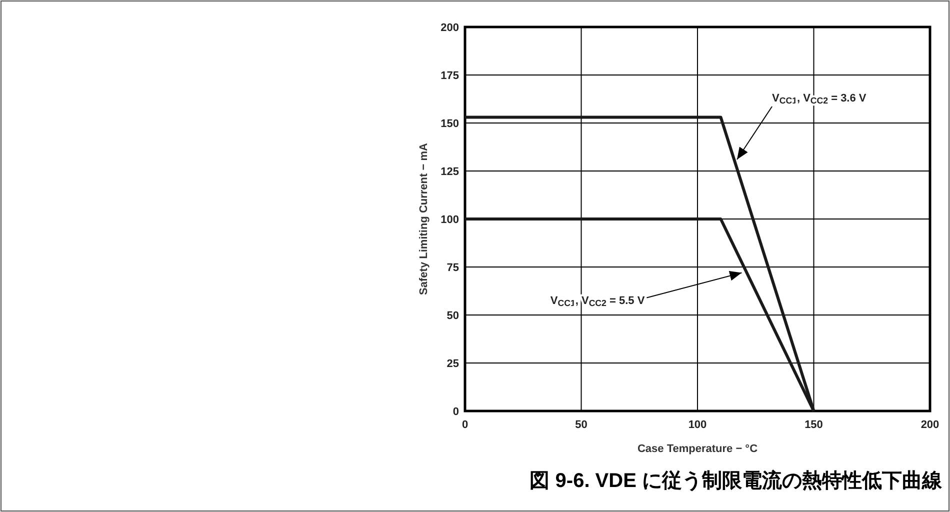 The height and width of the screenshot is (512, 950). I want to click on x-axis-title: Case Temperature − °C, so click(697, 449).